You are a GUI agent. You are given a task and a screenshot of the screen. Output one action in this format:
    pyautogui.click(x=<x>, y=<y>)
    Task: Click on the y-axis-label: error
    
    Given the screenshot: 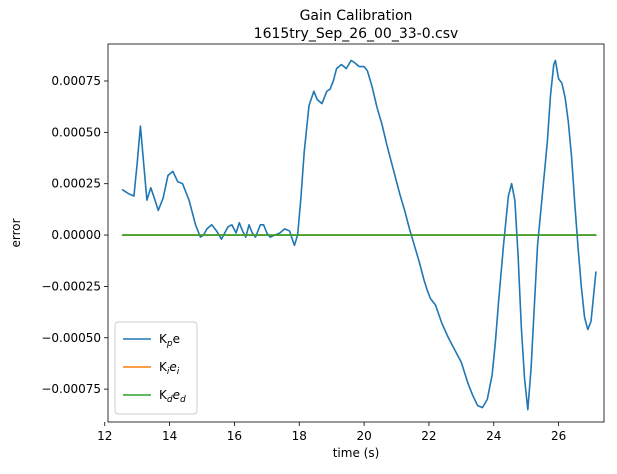 What is the action you would take?
    pyautogui.click(x=16, y=232)
    